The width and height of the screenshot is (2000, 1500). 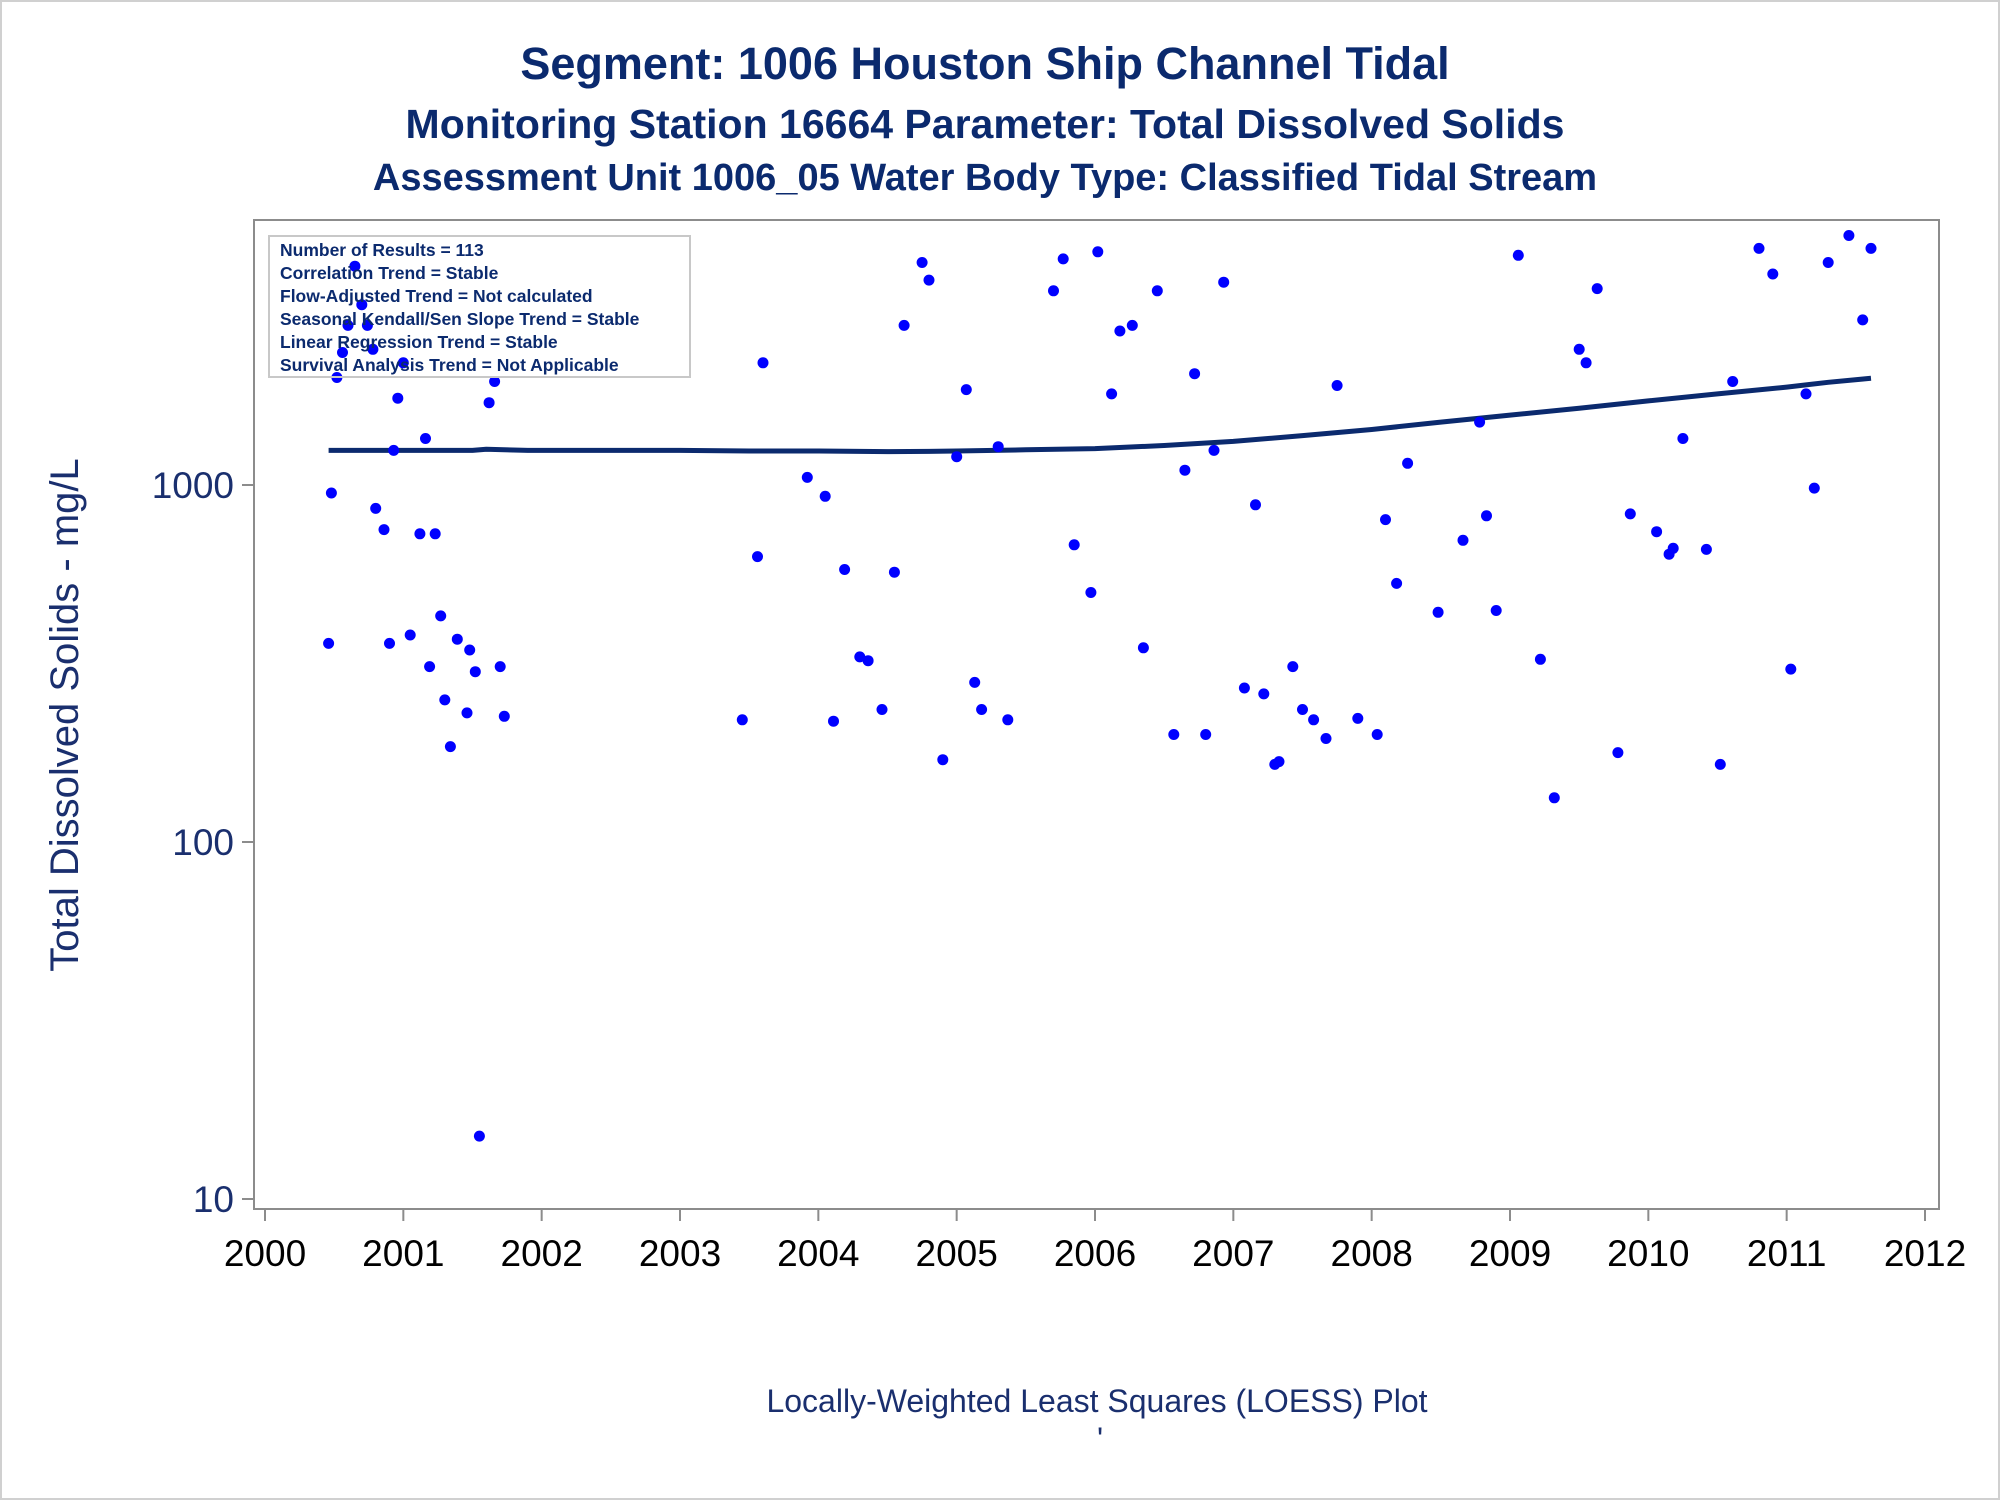 I want to click on y-axis: 10 100 1000, so click(x=203, y=842).